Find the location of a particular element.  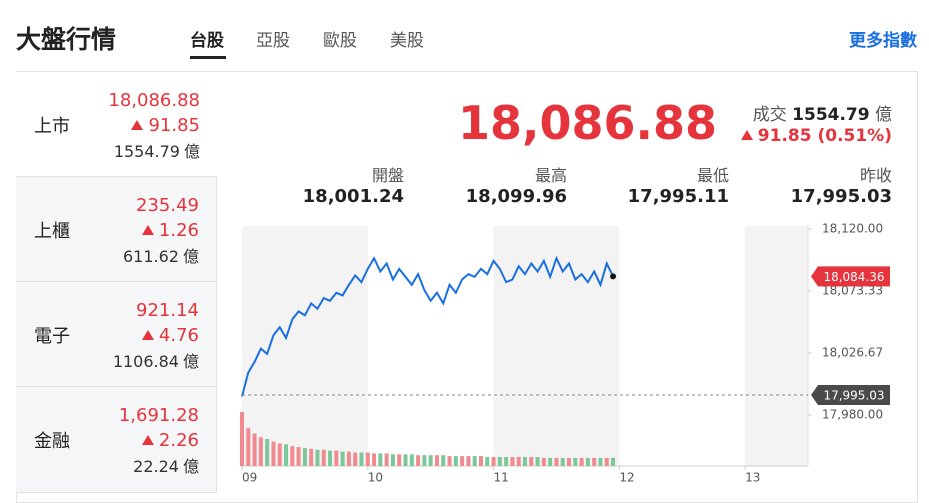

index-change: 4.76 is located at coordinates (170, 335).